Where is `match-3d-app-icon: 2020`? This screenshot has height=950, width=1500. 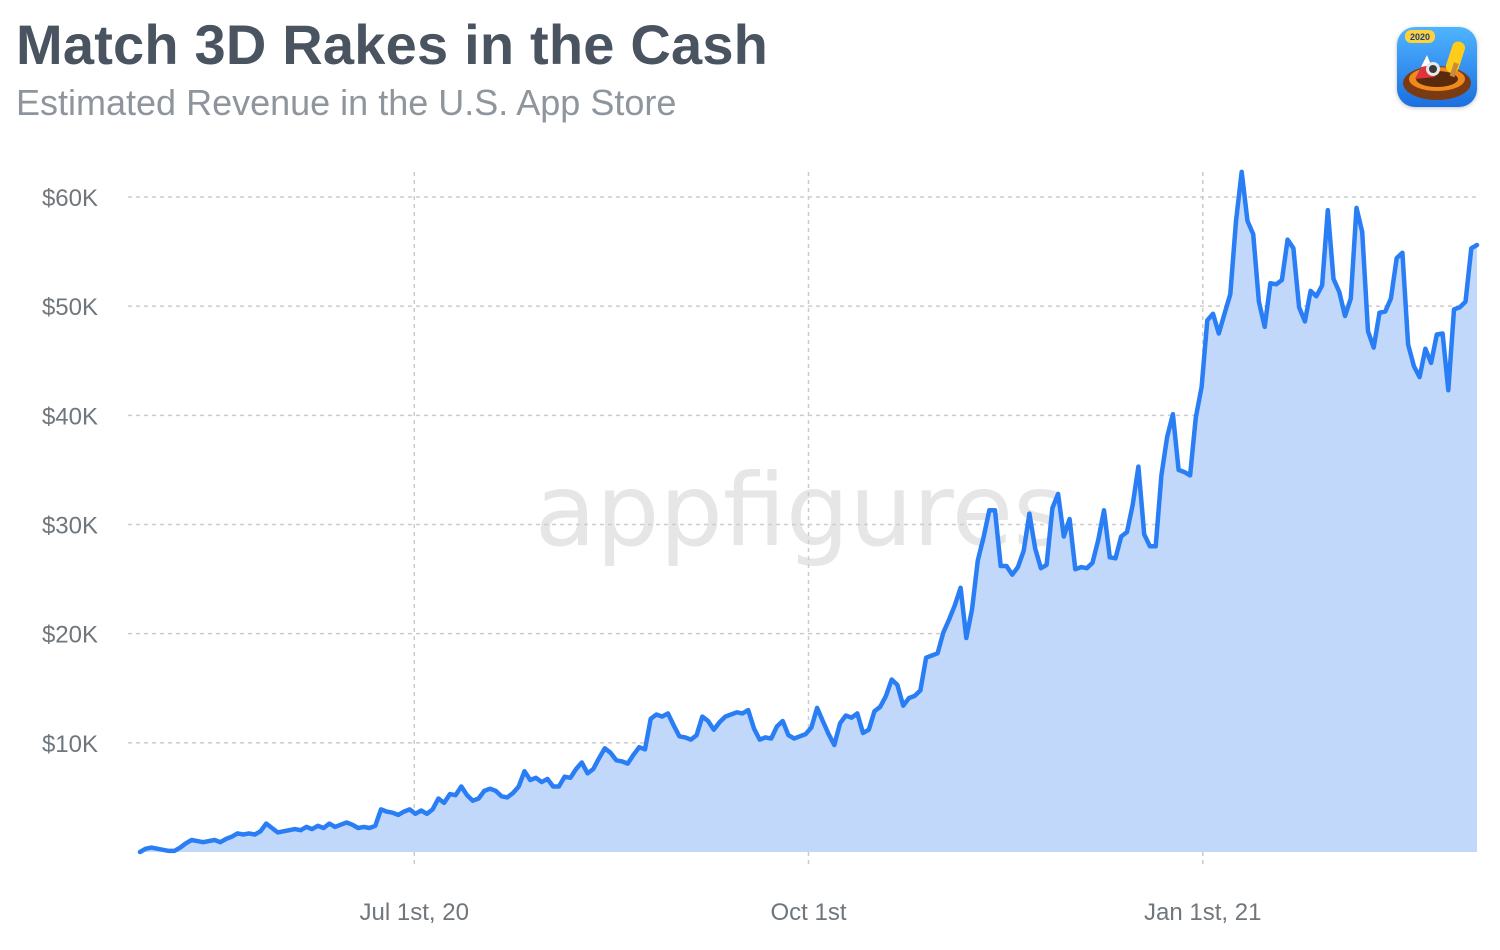 match-3d-app-icon: 2020 is located at coordinates (1437, 67).